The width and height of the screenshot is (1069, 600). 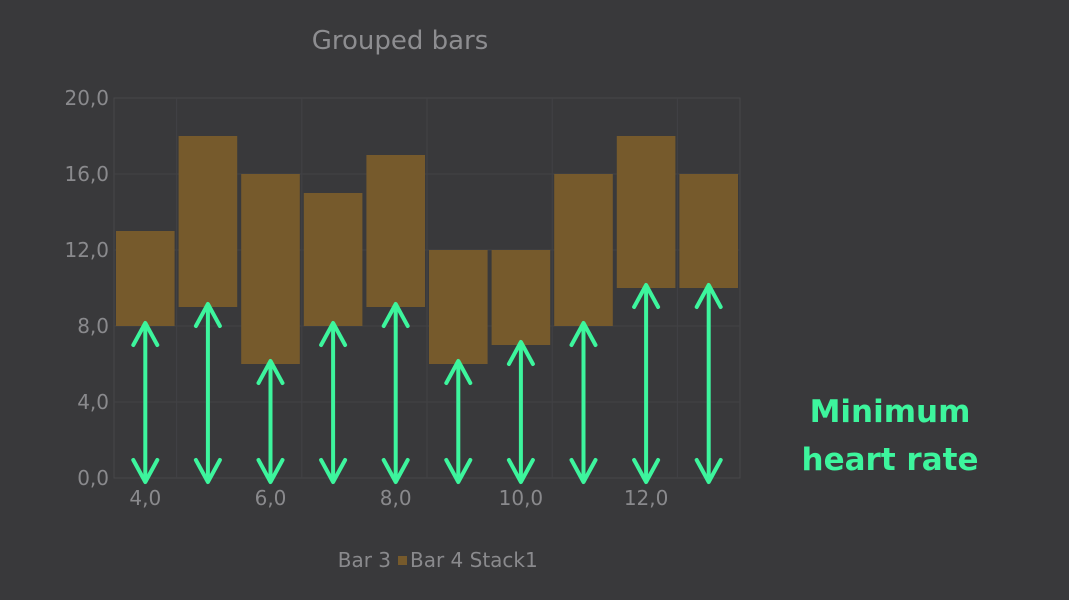 I want to click on legend: Bar 3 Bar 4 Stack1, so click(x=438, y=560).